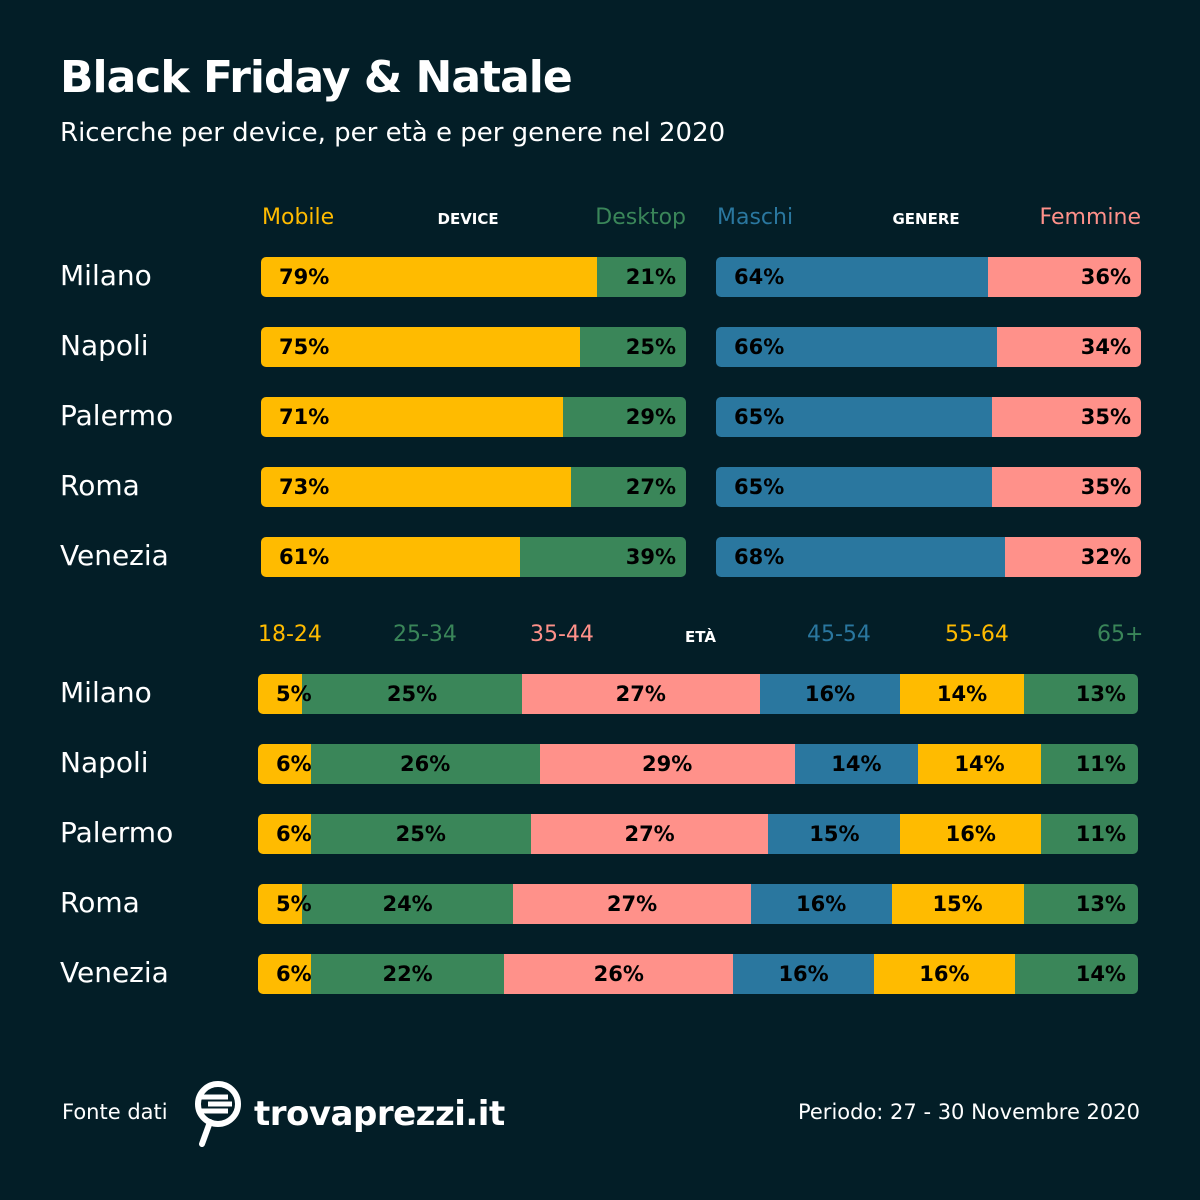  I want to click on bar-segment-45-54: 14%, so click(856, 764).